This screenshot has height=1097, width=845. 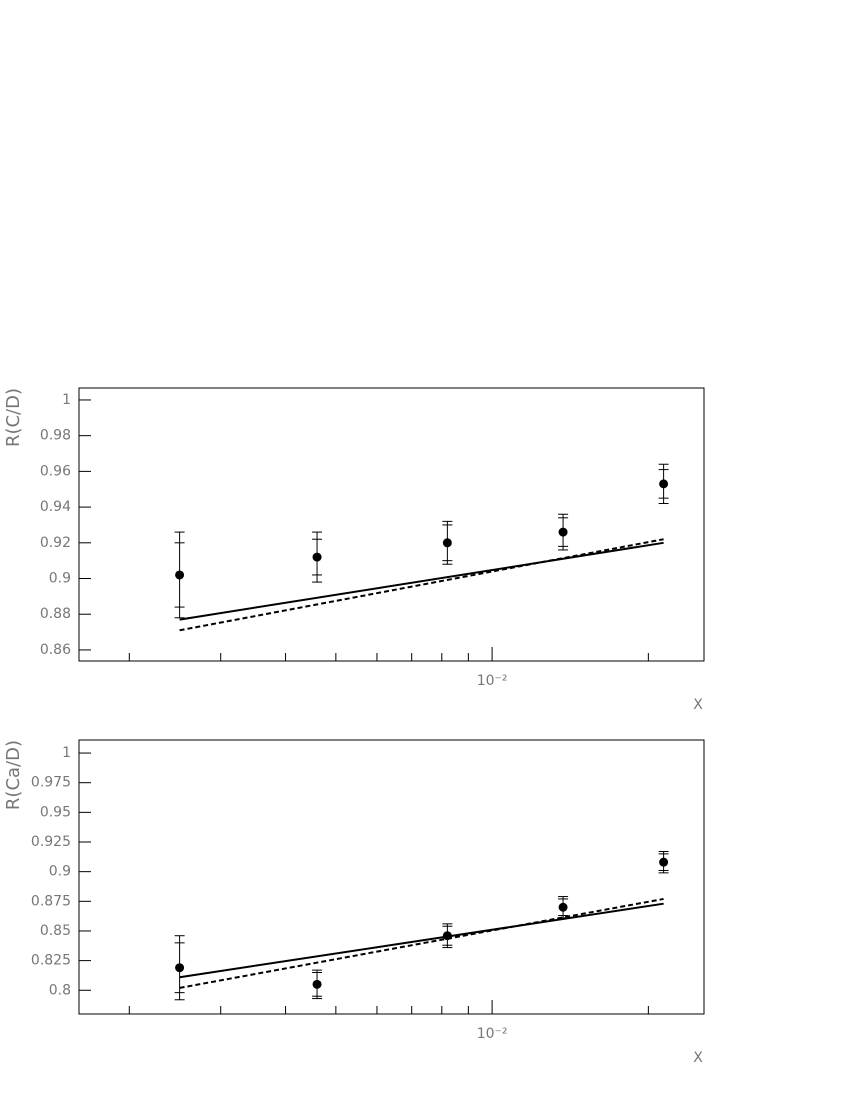 What do you see at coordinates (55, 650) in the screenshot?
I see `y-tick-label: 0.86` at bounding box center [55, 650].